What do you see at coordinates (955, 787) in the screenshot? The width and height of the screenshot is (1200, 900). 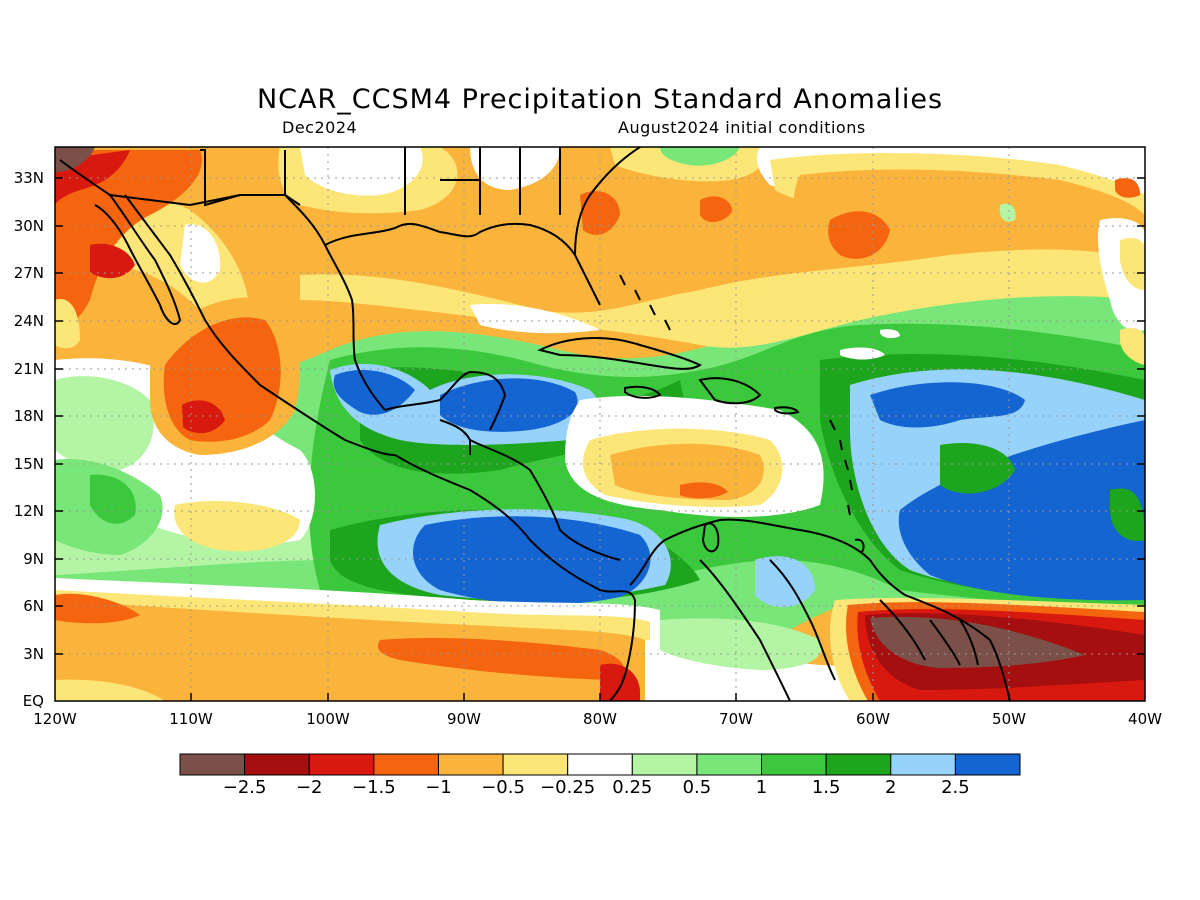 I see `colorbar-label: 2.5` at bounding box center [955, 787].